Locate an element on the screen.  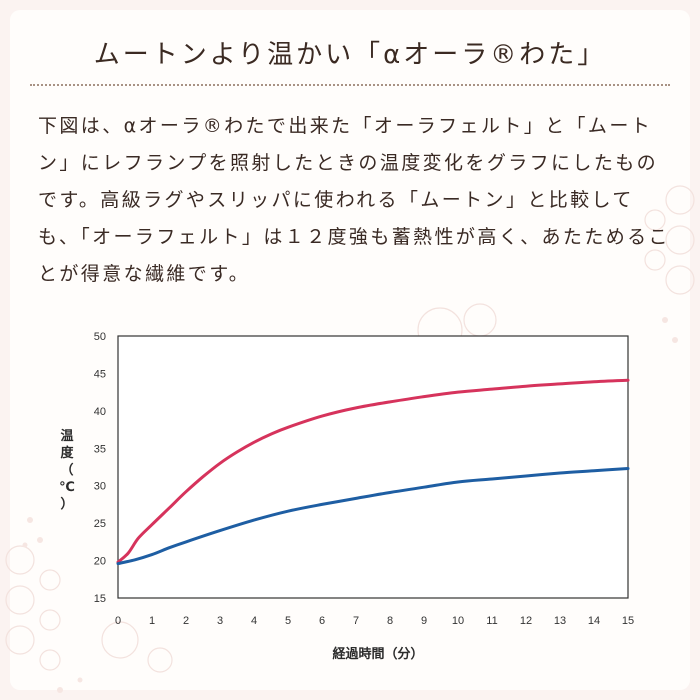
x-tick-label: 4 is located at coordinates (254, 621).